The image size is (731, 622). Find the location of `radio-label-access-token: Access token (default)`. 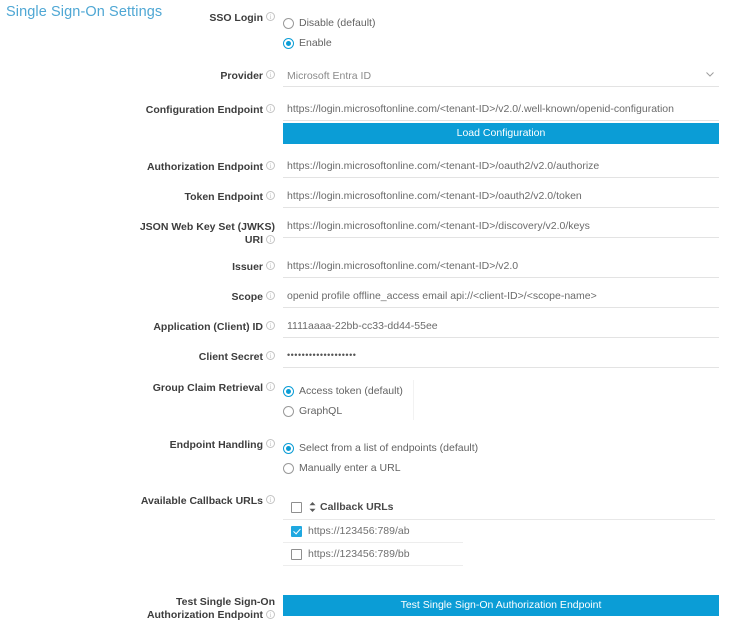

radio-label-access-token: Access token (default) is located at coordinates (351, 391).